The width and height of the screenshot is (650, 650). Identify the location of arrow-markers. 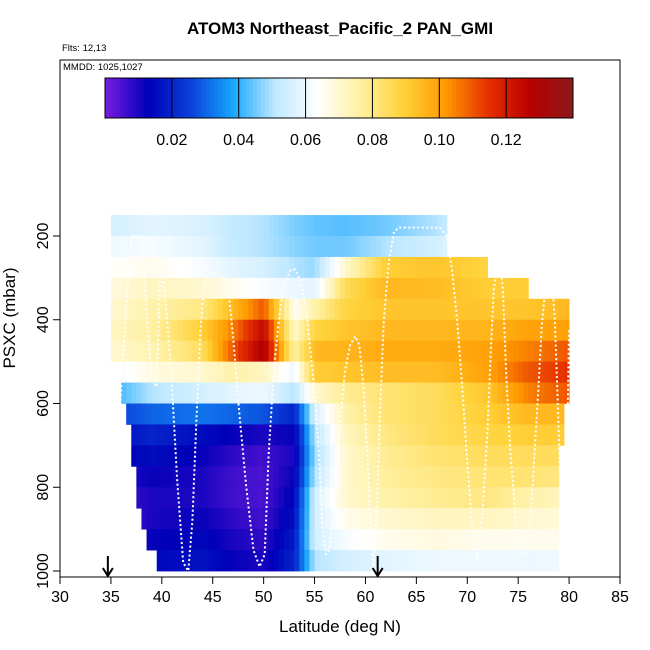
(243, 567).